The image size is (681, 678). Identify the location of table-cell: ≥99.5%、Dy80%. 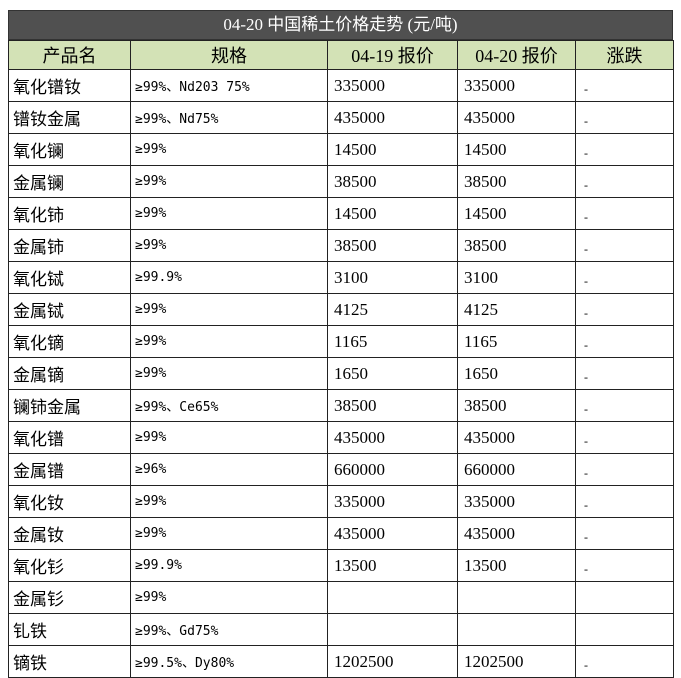
(229, 661).